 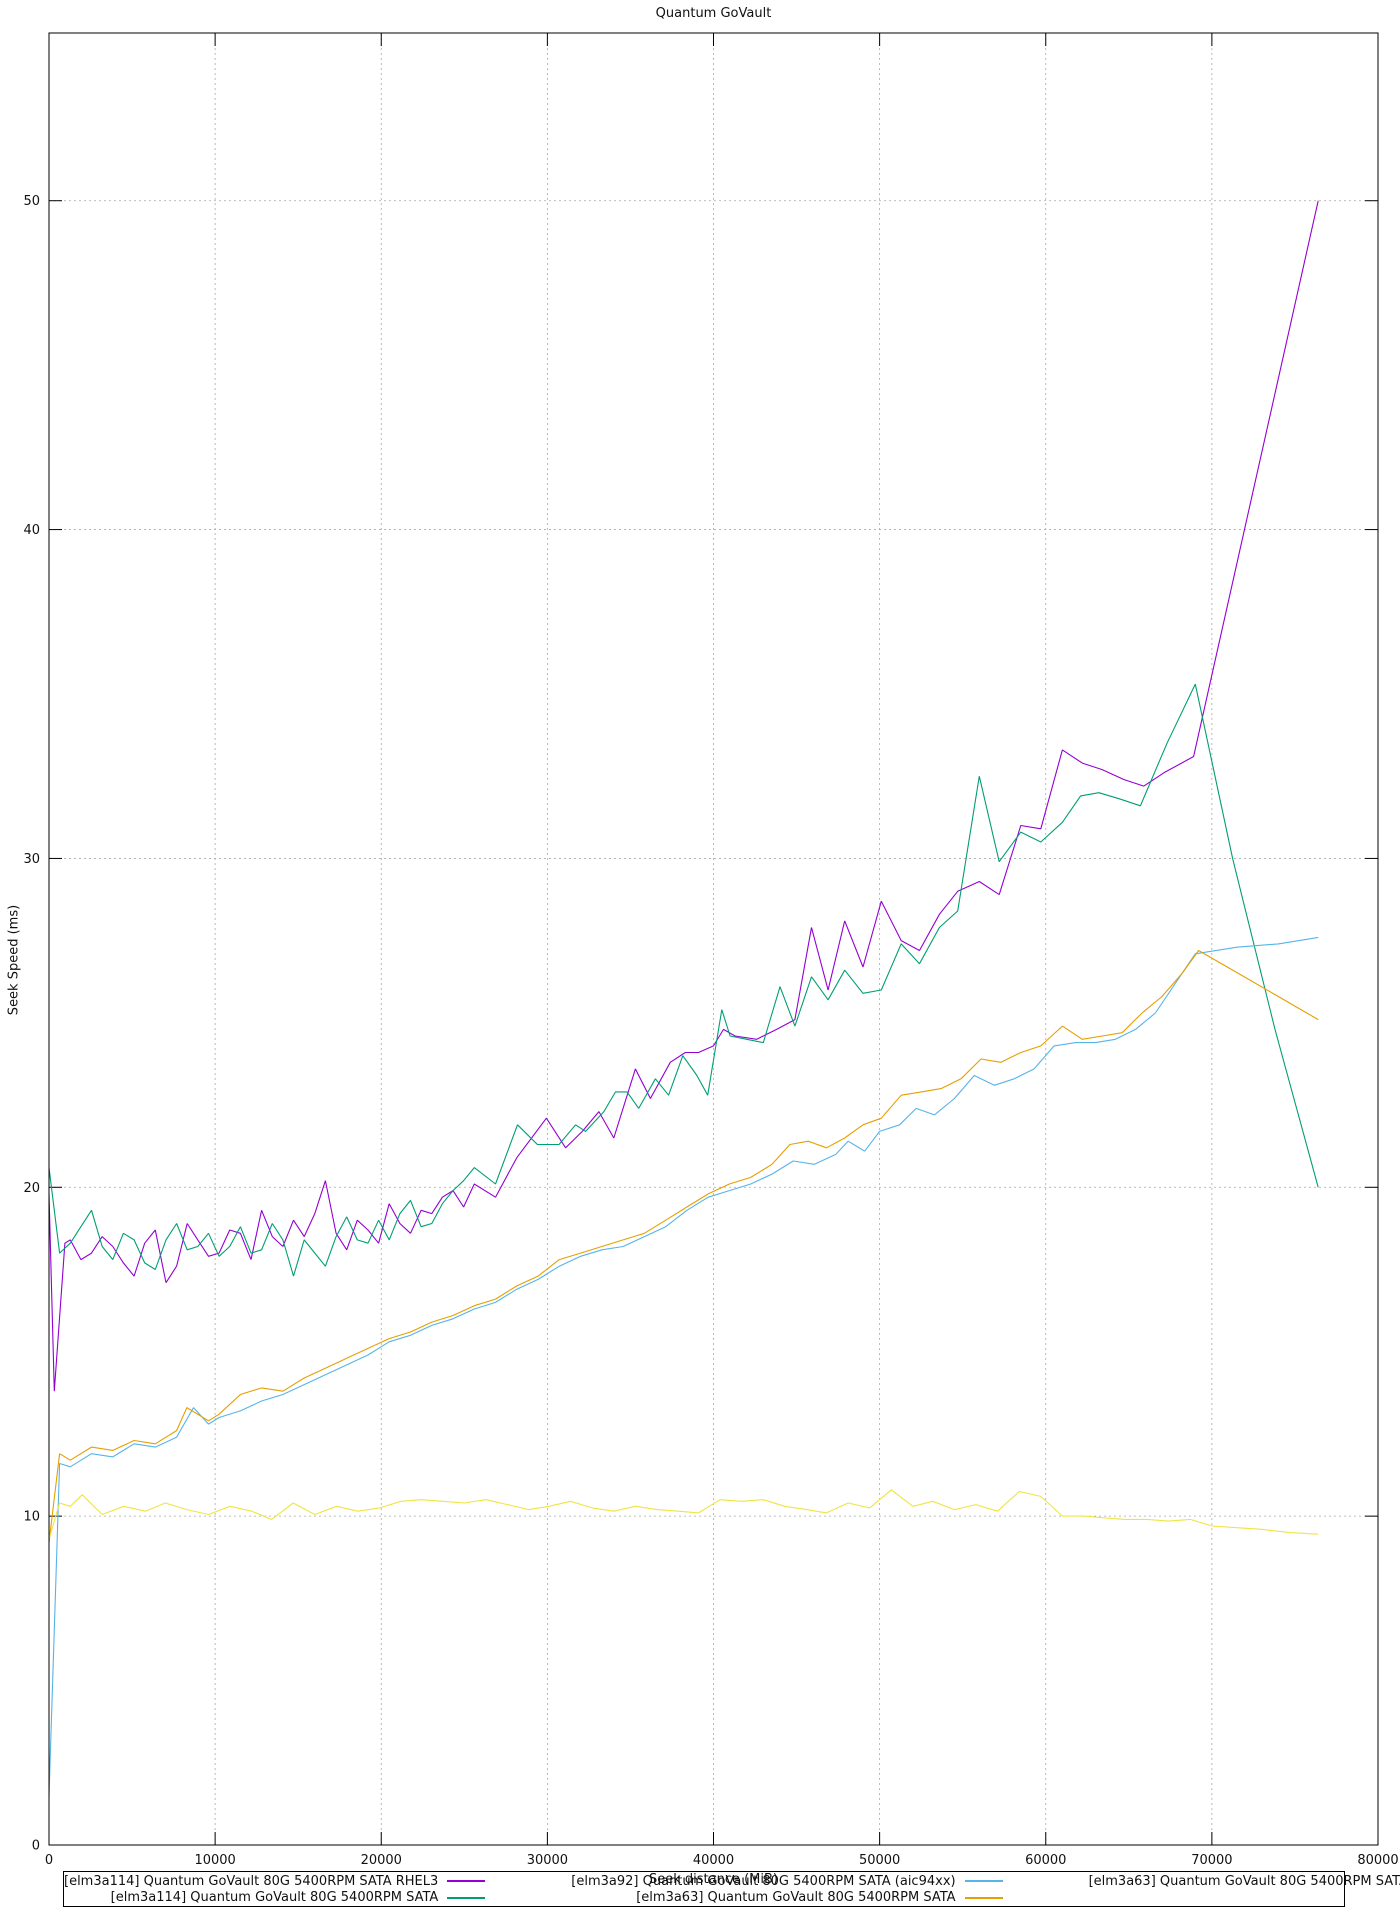 What do you see at coordinates (31, 1188) in the screenshot?
I see `y-tick-label: 20` at bounding box center [31, 1188].